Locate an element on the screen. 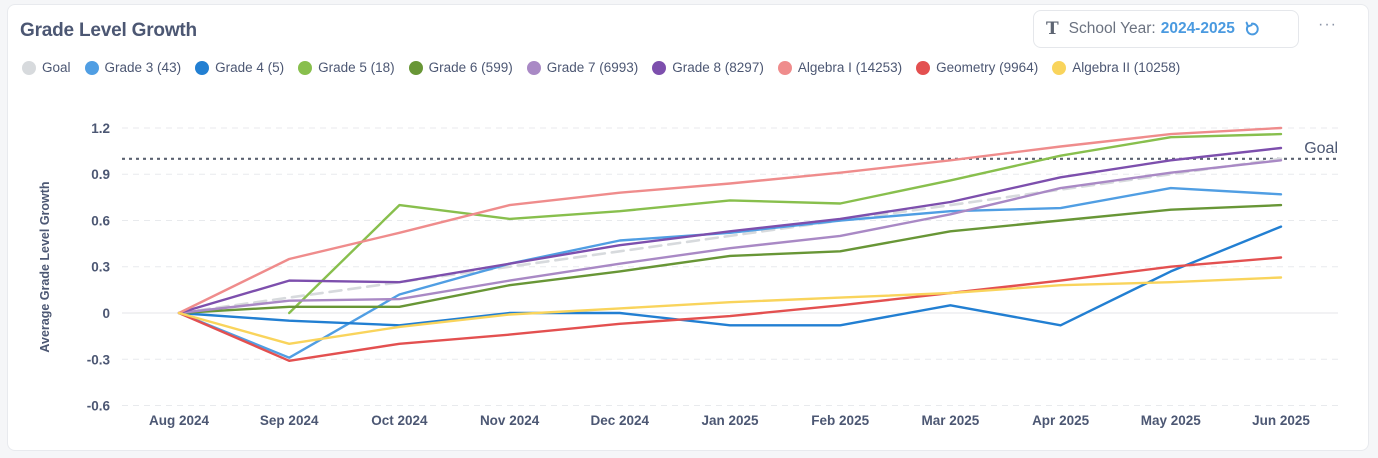 The image size is (1378, 458). x-tick-label: Nov 2024 is located at coordinates (510, 420).